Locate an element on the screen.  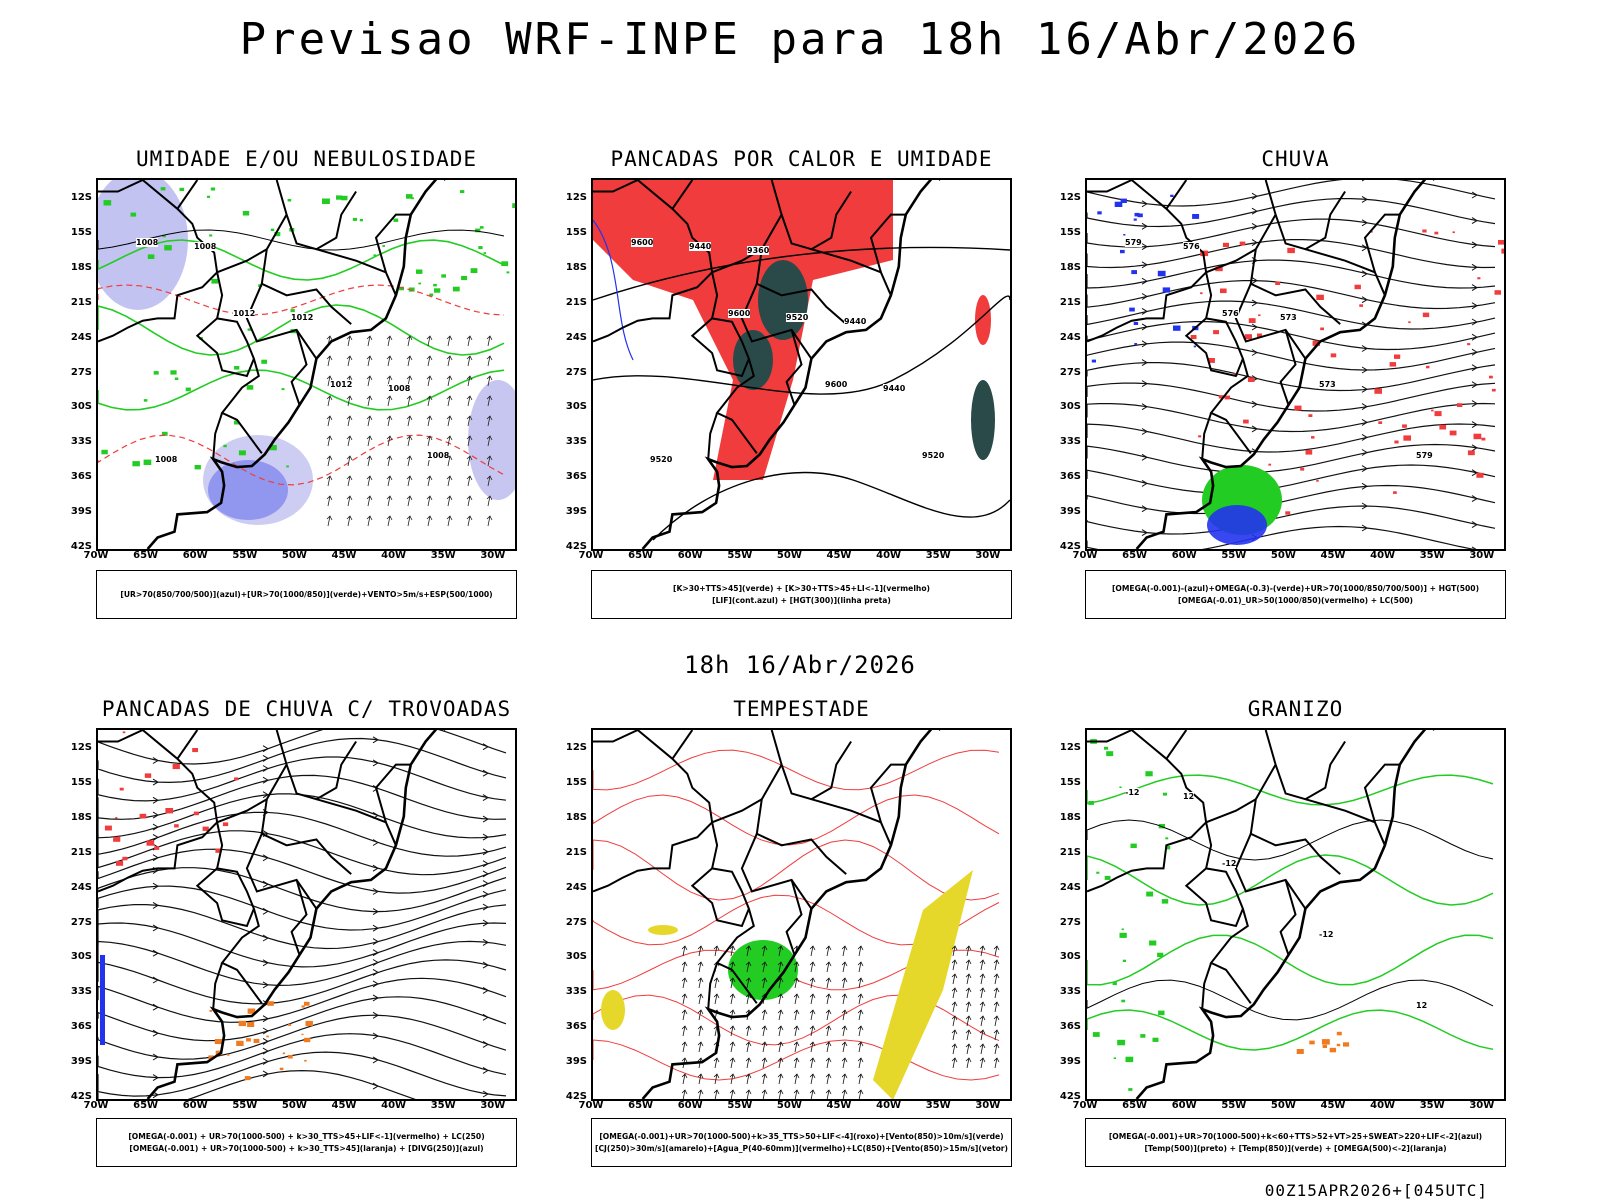
map-trovoadas is located at coordinates (306, 914).